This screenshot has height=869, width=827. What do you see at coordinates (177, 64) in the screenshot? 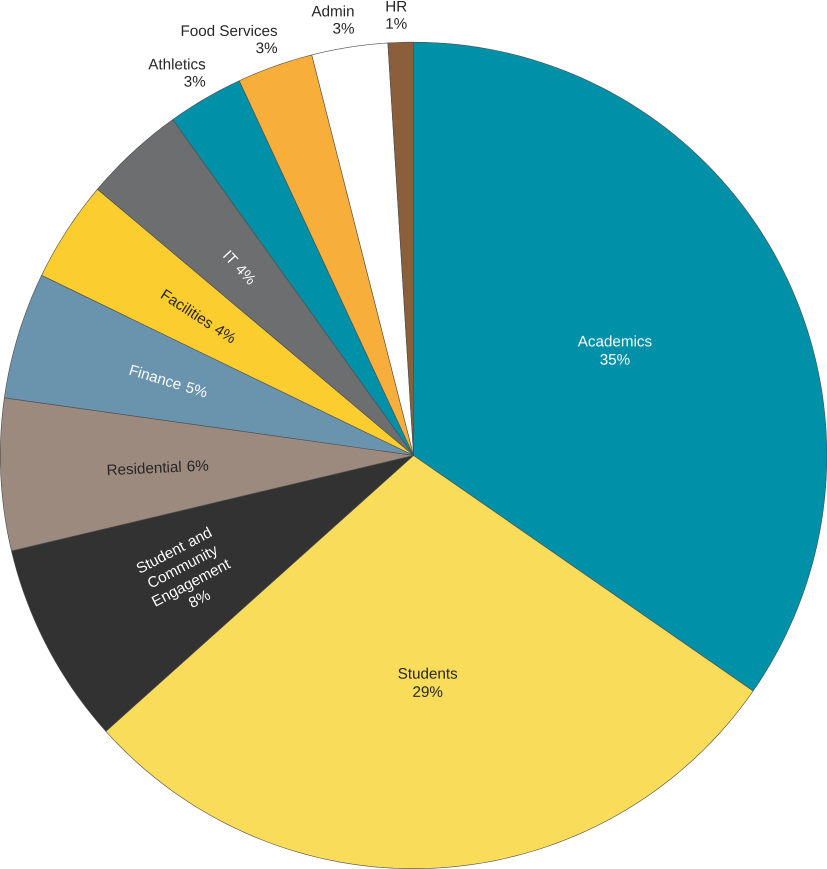
I see `slice-label: Athletics` at bounding box center [177, 64].